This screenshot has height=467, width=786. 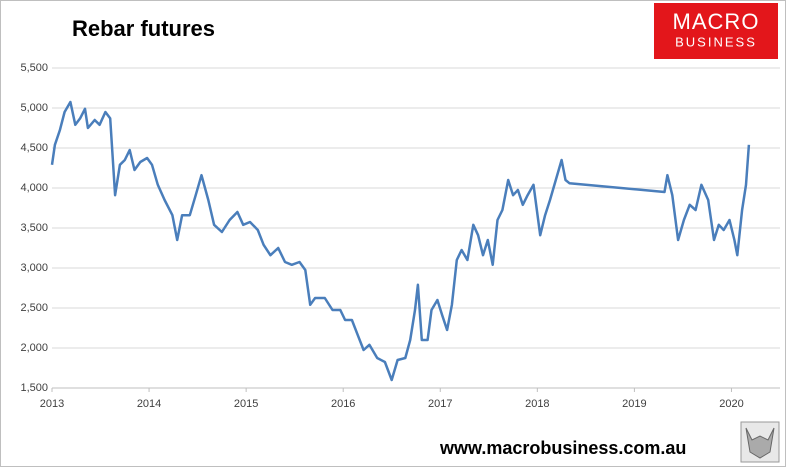 What do you see at coordinates (34, 348) in the screenshot?
I see `y-tick-label: 2,000` at bounding box center [34, 348].